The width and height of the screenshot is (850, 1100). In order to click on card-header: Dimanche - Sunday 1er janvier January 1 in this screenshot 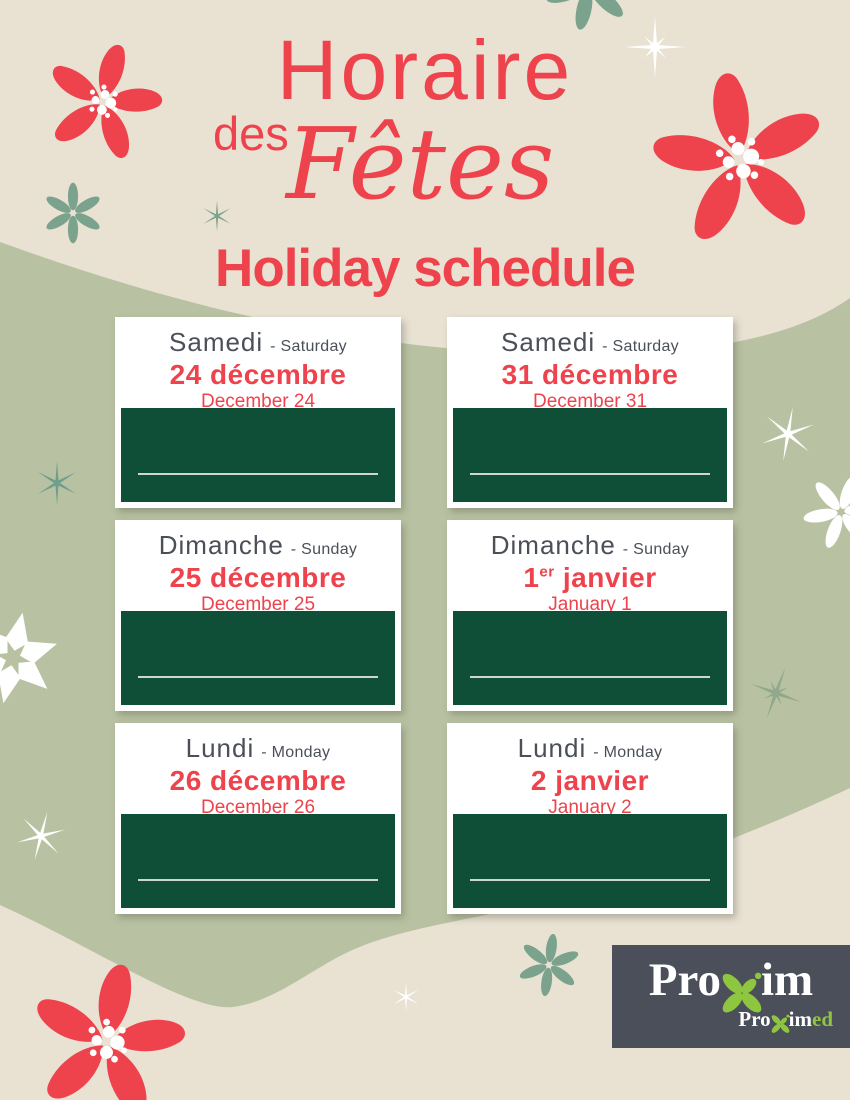, I will do `click(590, 567)`.